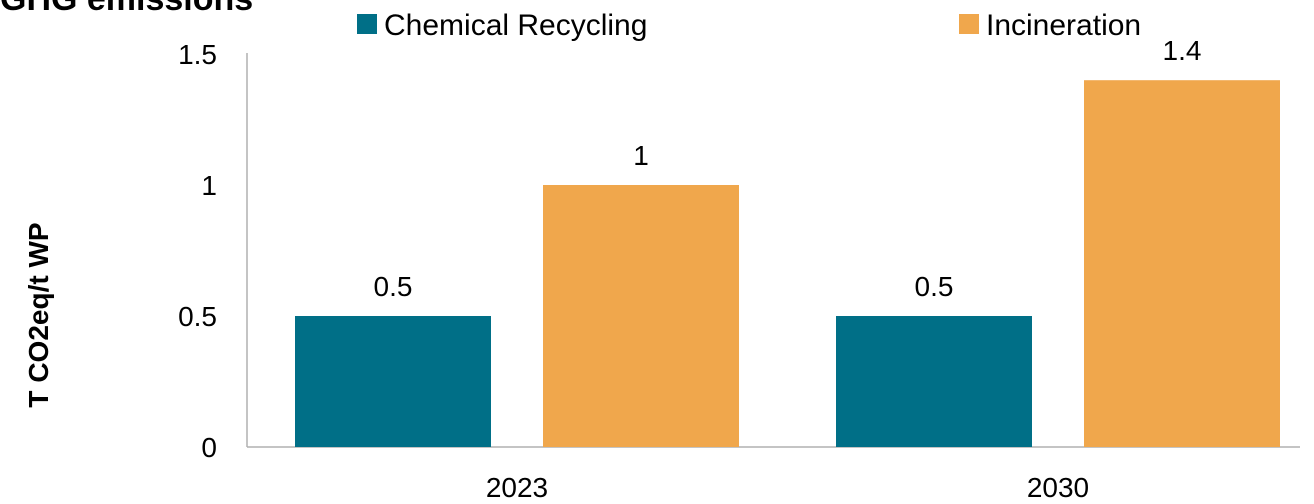 The width and height of the screenshot is (1314, 504). Describe the element at coordinates (126, 9) in the screenshot. I see `chart-title: GHG emissions` at that location.